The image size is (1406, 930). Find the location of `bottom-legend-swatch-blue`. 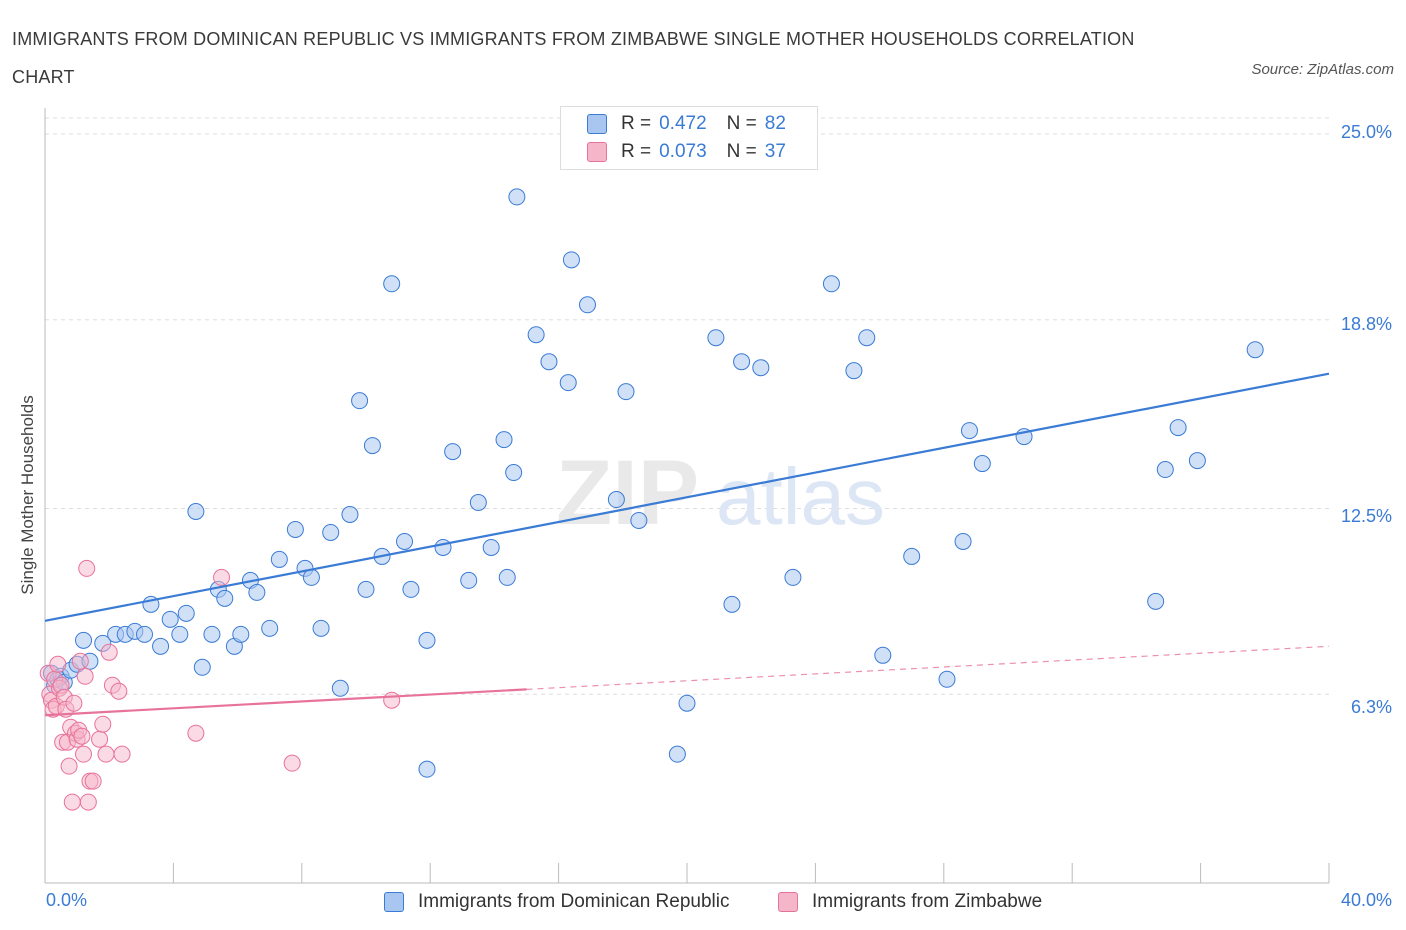

bottom-legend-swatch-blue is located at coordinates (394, 902).